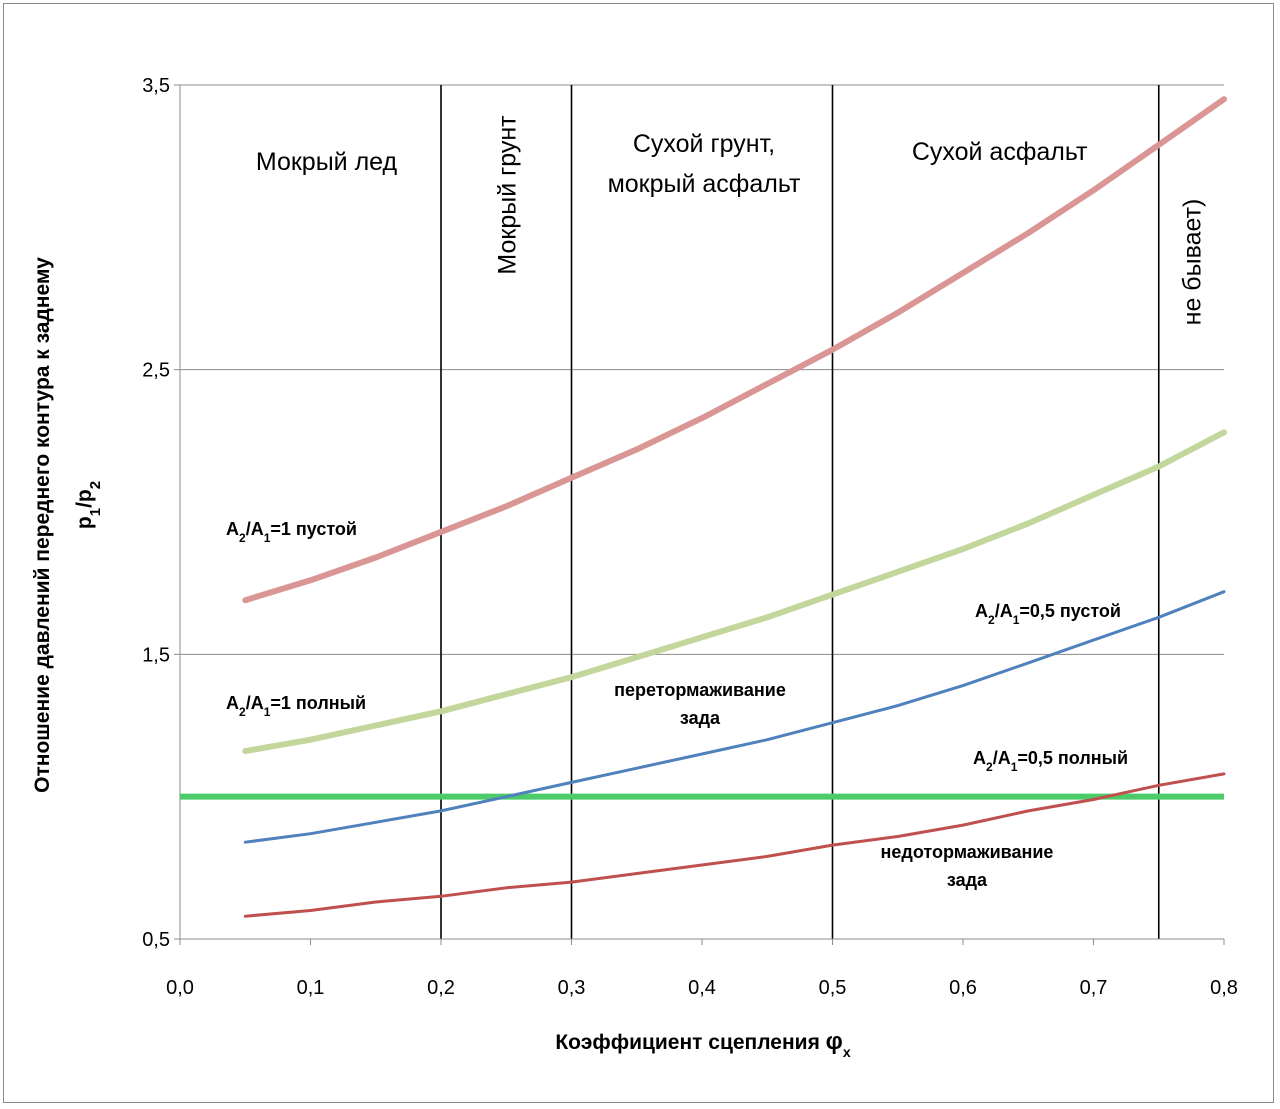 The image size is (1280, 1109). Describe the element at coordinates (84, 522) in the screenshot. I see `y-axis-title-p1: p` at that location.